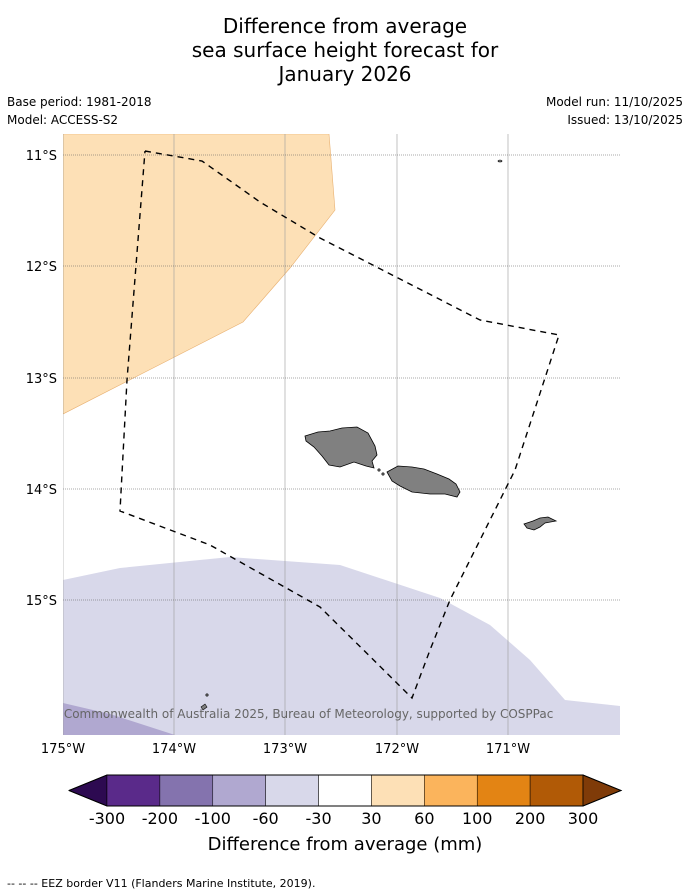  What do you see at coordinates (477, 818) in the screenshot?
I see `colorbar-tick-label: 100` at bounding box center [477, 818].